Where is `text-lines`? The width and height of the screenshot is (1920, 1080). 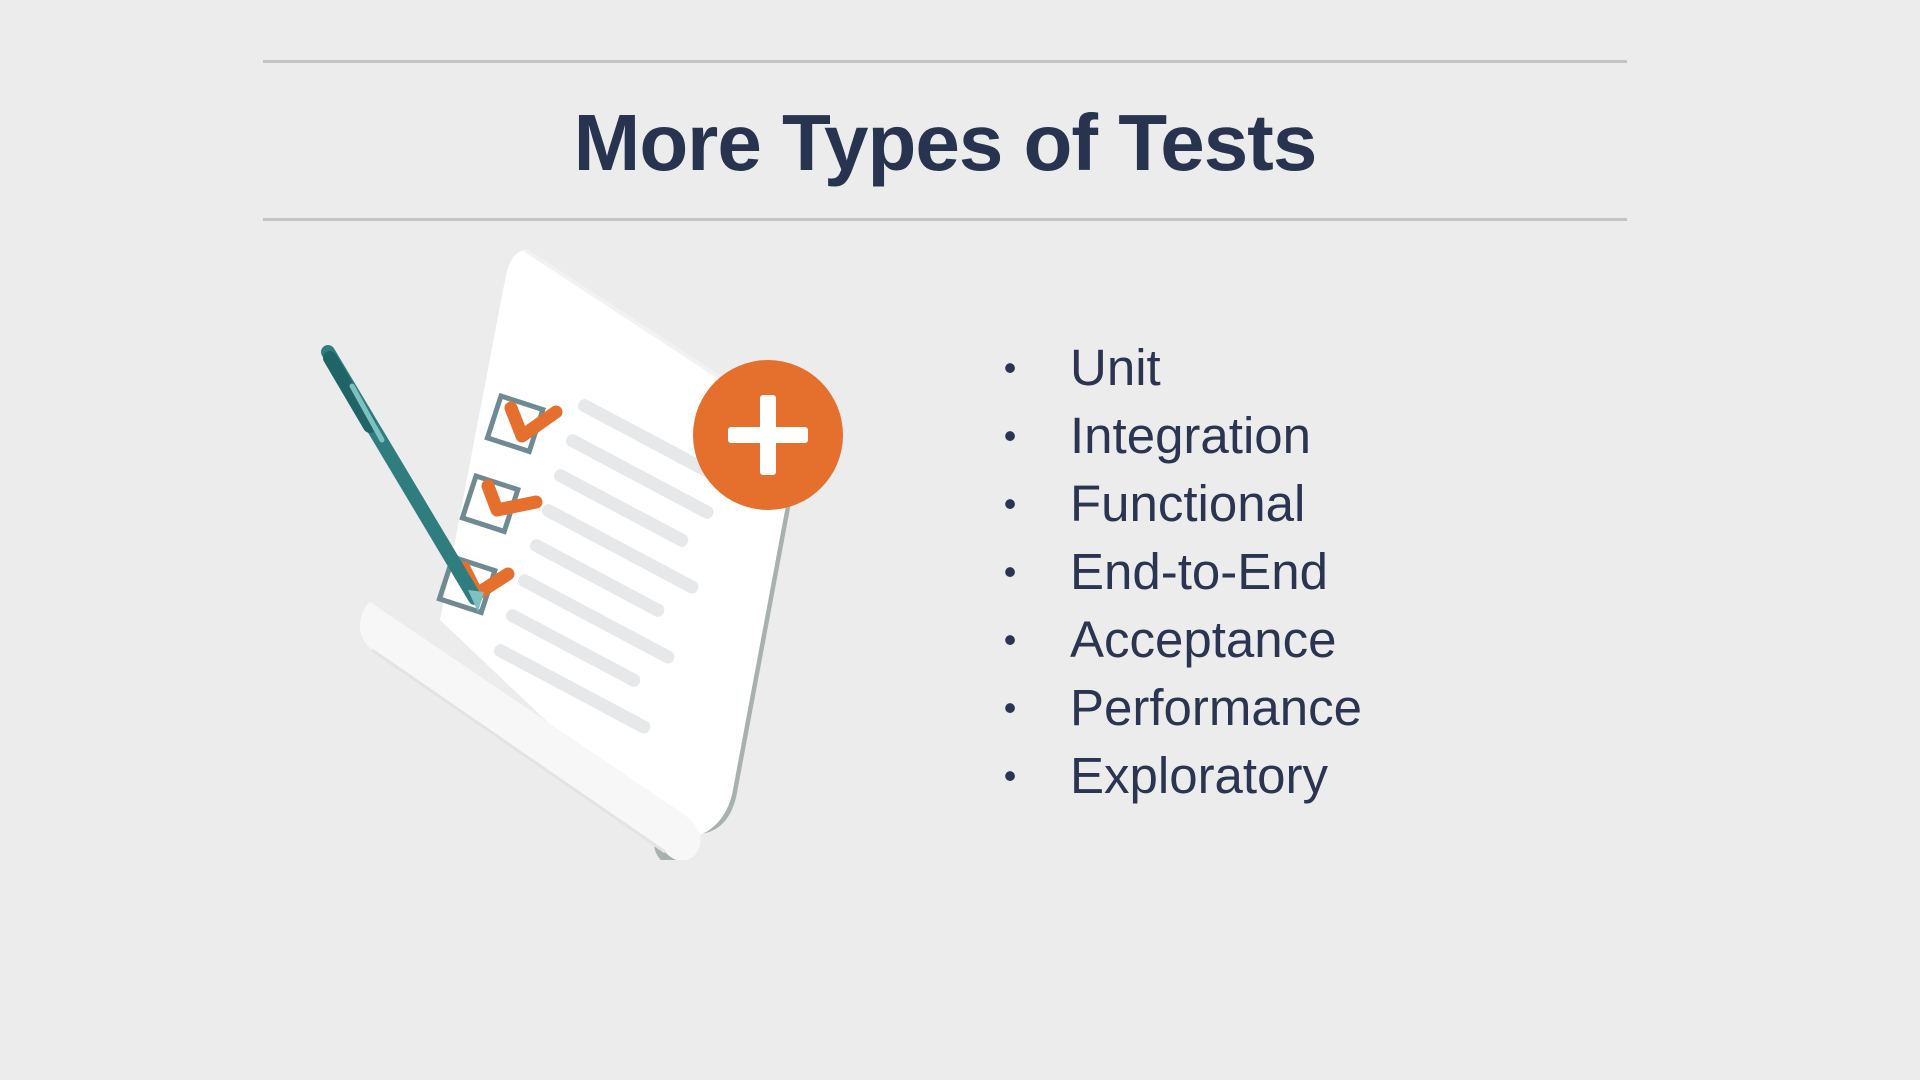
text-lines is located at coordinates (604, 566).